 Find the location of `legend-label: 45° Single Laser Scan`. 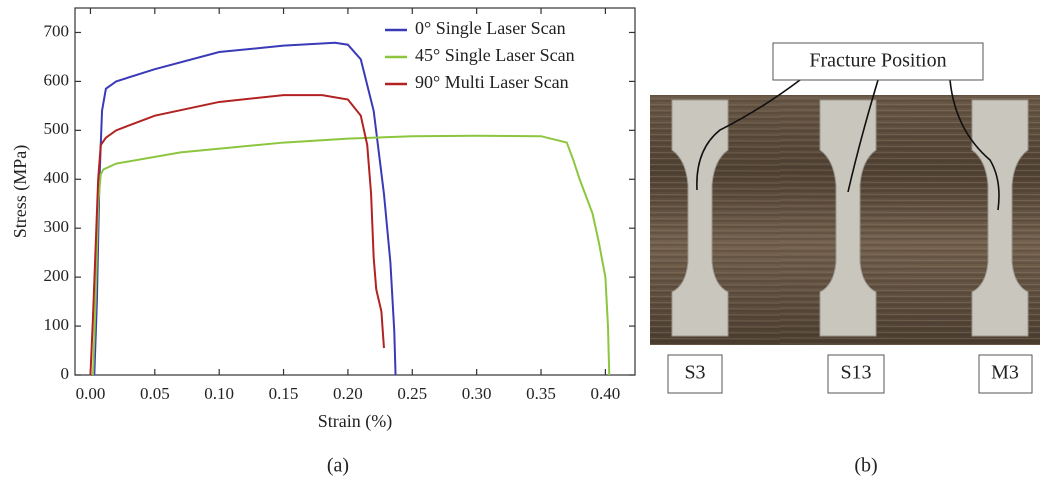

legend-label: 45° Single Laser Scan is located at coordinates (495, 55).